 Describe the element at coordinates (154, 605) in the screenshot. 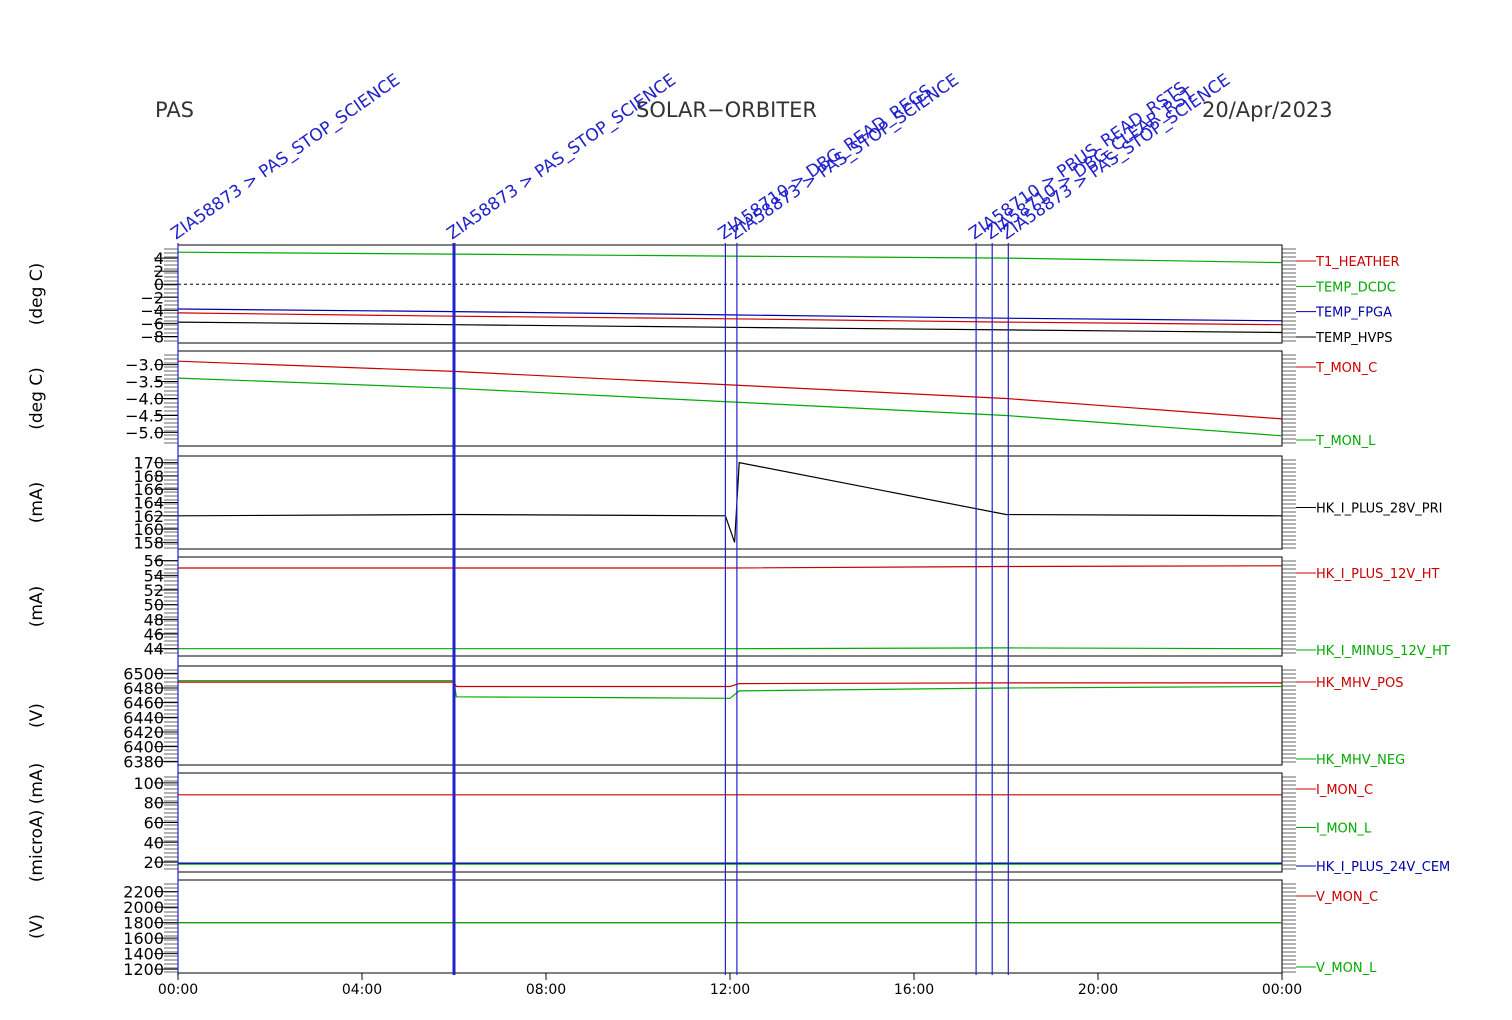

I see `y-tick-label: 50` at that location.